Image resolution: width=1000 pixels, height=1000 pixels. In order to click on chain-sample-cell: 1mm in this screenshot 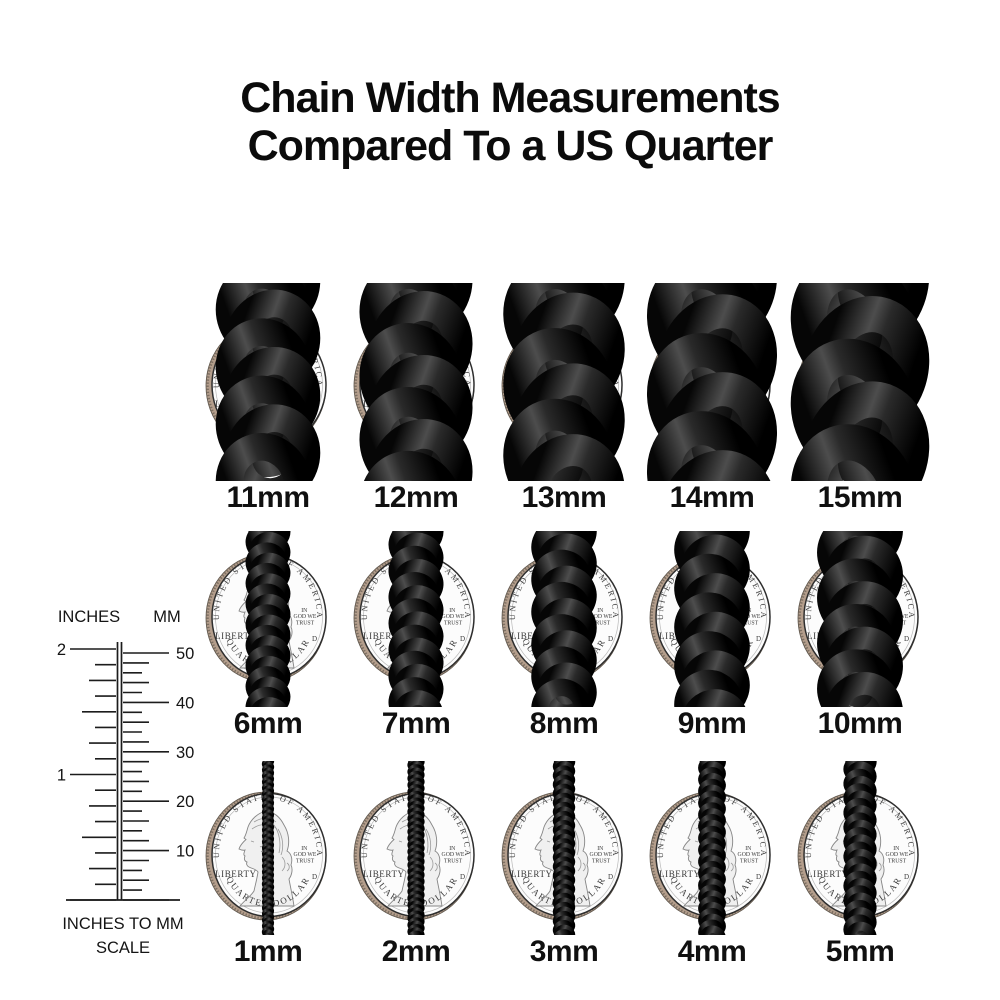, I will do `click(268, 864)`.